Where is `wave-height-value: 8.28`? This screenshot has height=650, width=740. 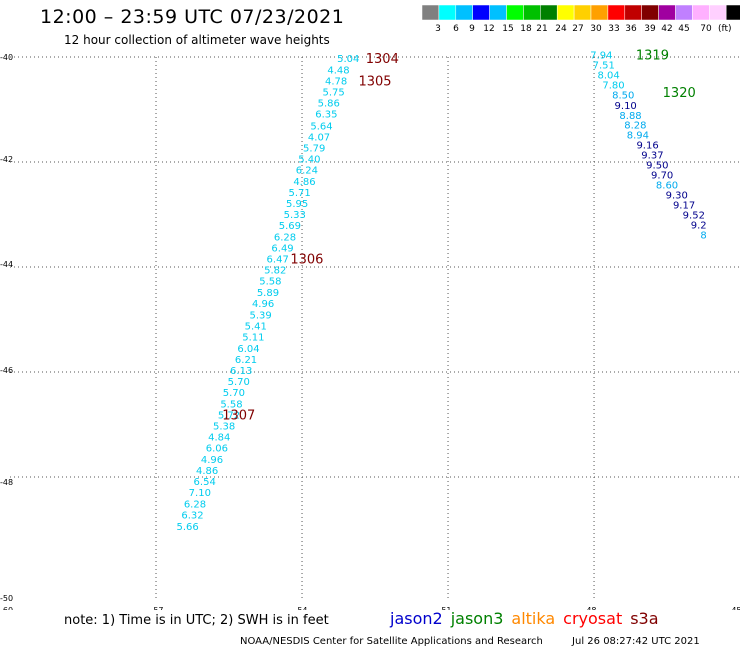 wave-height-value: 8.28 is located at coordinates (635, 126).